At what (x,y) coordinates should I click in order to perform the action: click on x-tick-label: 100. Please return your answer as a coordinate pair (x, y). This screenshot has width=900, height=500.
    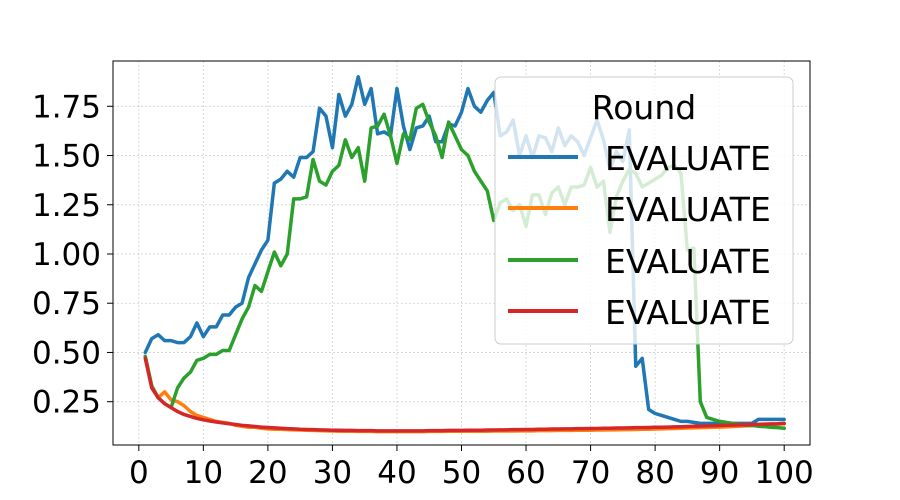
    Looking at the image, I should click on (784, 473).